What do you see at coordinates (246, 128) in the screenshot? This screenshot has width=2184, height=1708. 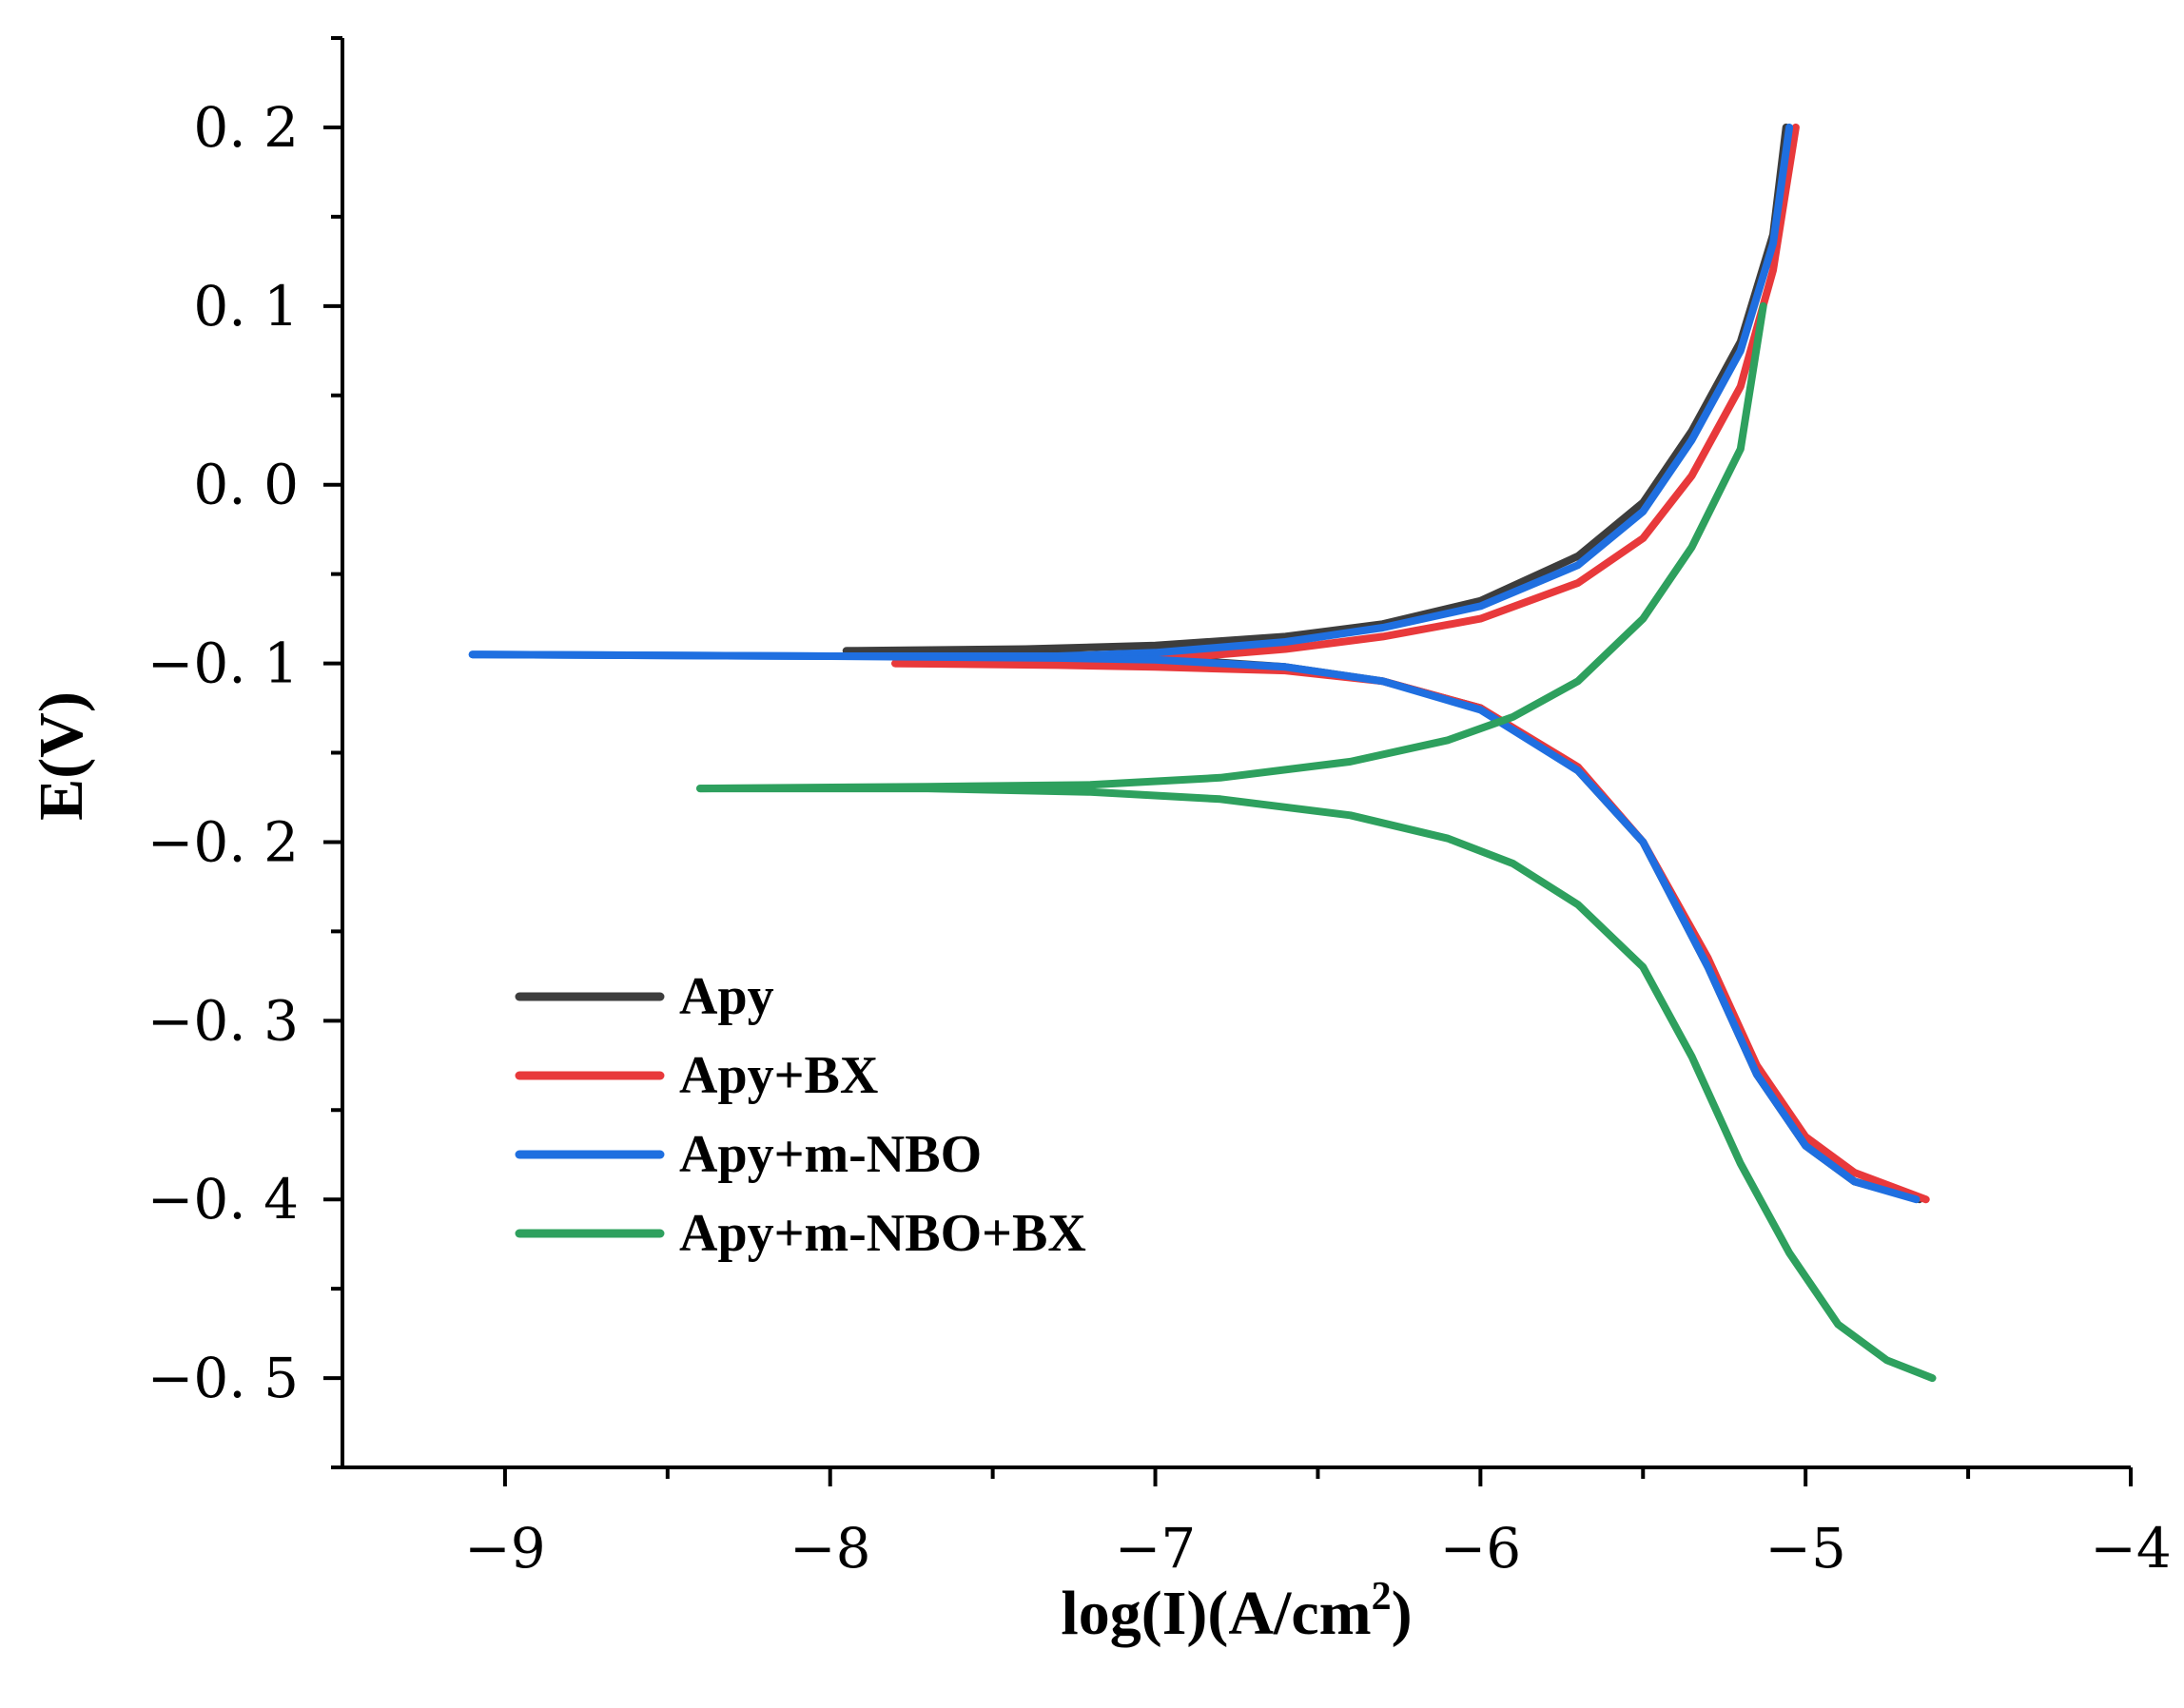 I see `y-tick-label: 0. 2` at bounding box center [246, 128].